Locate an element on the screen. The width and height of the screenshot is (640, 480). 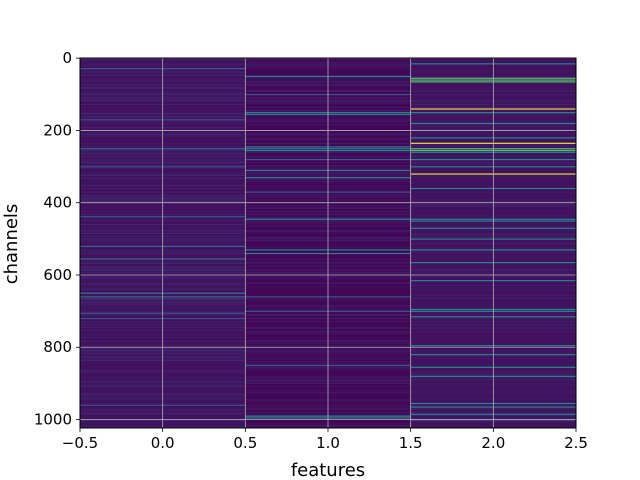
y-tick-label: 400 is located at coordinates (57, 203).